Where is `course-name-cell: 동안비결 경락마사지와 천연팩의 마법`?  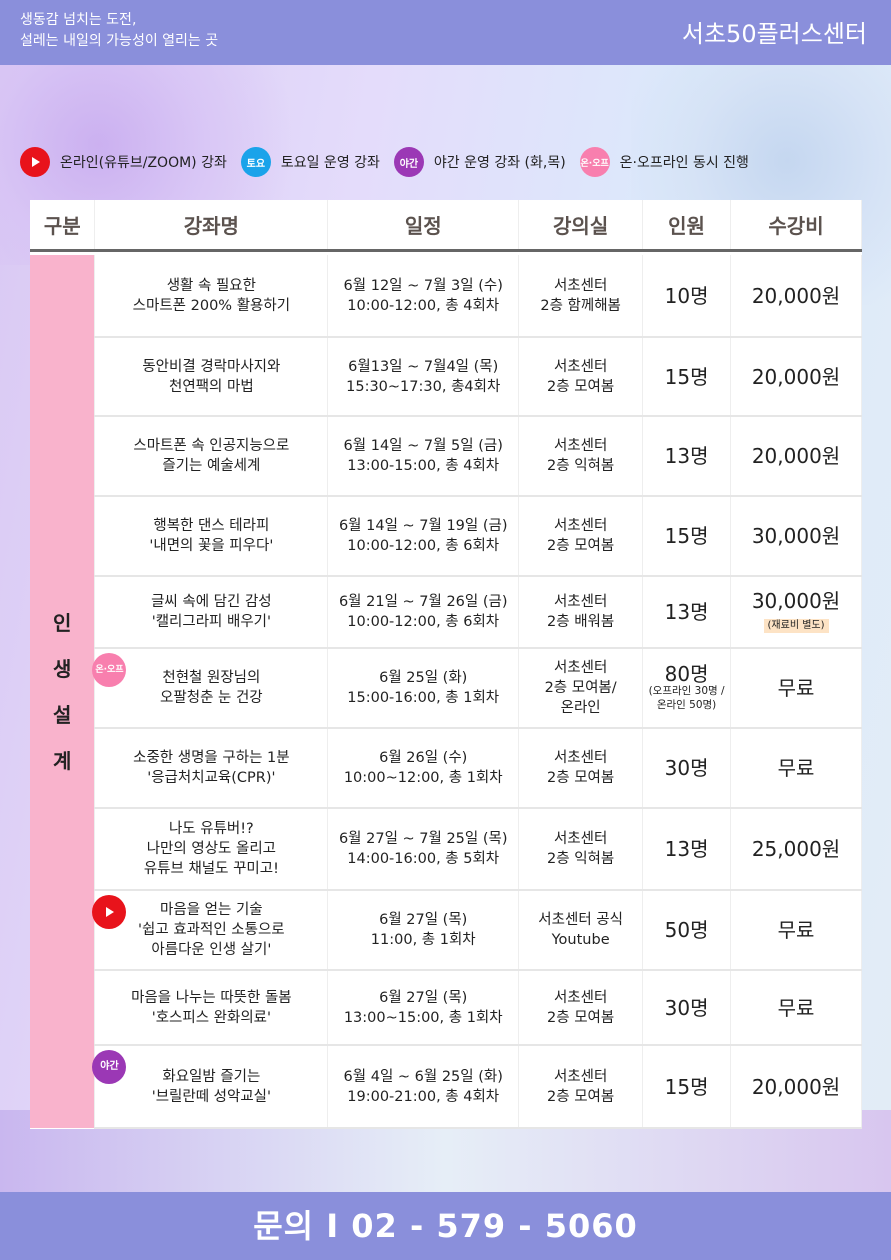 course-name-cell: 동안비결 경락마사지와 천연팩의 마법 is located at coordinates (211, 377).